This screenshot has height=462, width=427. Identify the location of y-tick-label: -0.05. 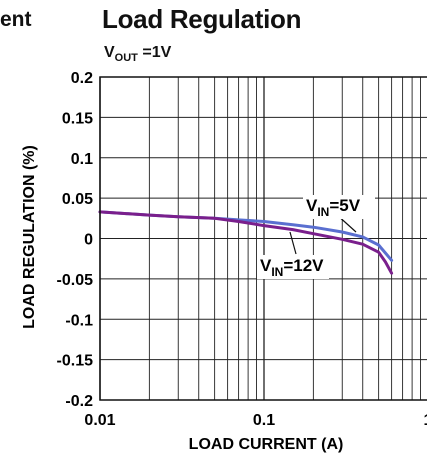
(75, 280).